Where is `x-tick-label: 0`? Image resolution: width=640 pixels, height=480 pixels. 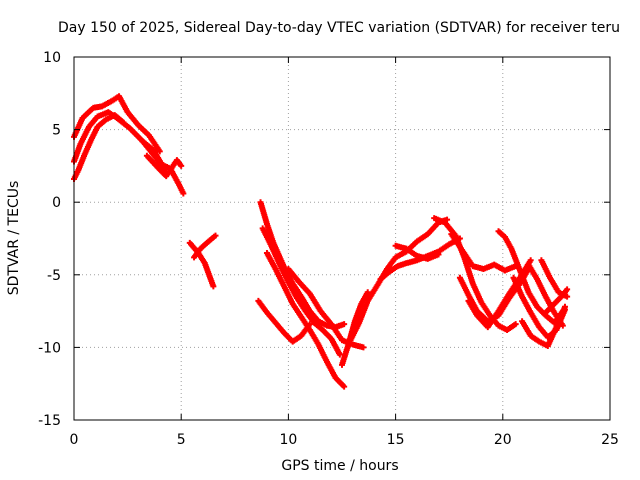
x-tick-label: 0 is located at coordinates (74, 440).